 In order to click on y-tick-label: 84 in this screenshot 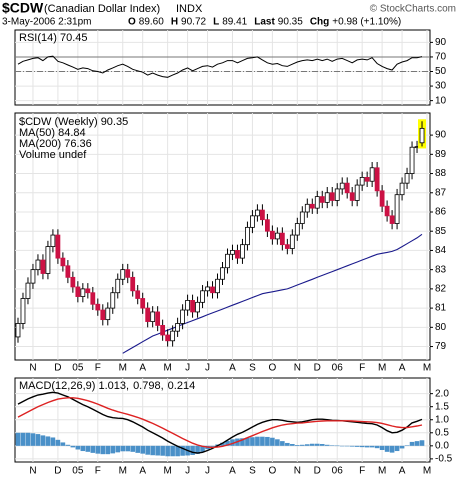, I will do `click(441, 250)`.